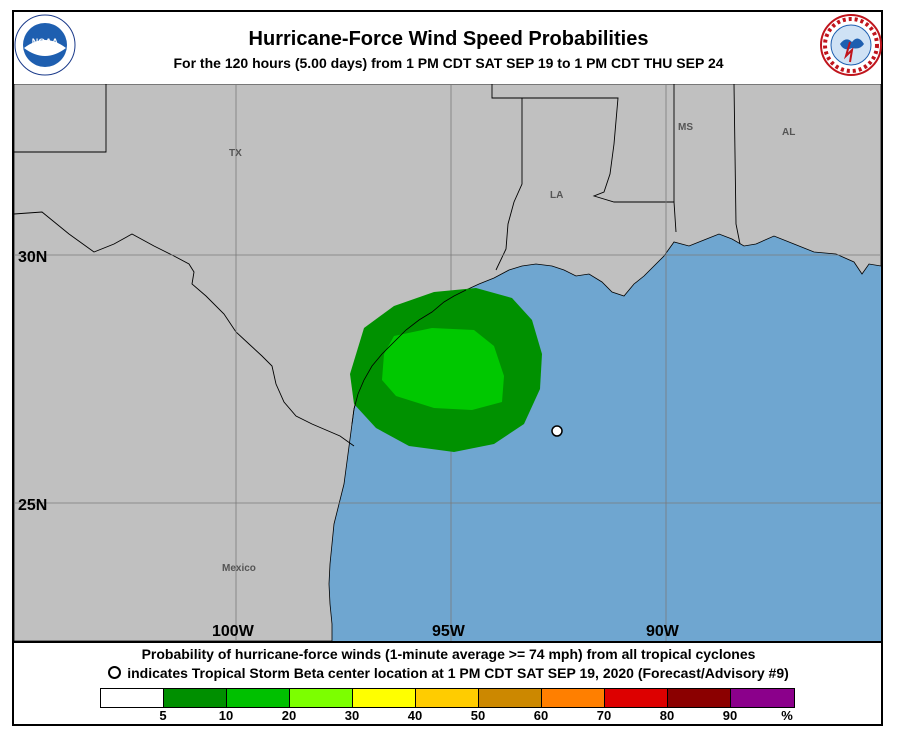 This screenshot has height=738, width=897. Describe the element at coordinates (447, 642) in the screenshot. I see `map-bottom-rule` at that location.